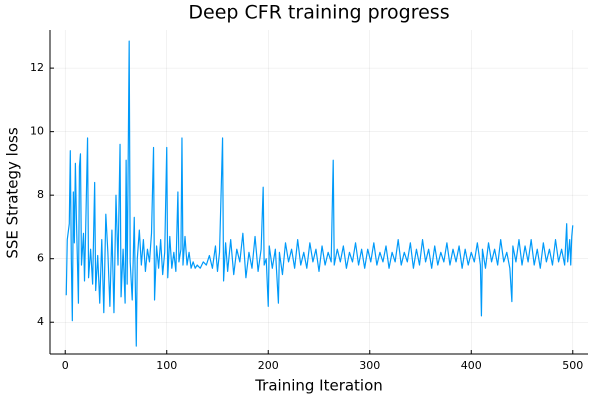  What do you see at coordinates (37, 67) in the screenshot?
I see `y-tick-label: 12` at bounding box center [37, 67].